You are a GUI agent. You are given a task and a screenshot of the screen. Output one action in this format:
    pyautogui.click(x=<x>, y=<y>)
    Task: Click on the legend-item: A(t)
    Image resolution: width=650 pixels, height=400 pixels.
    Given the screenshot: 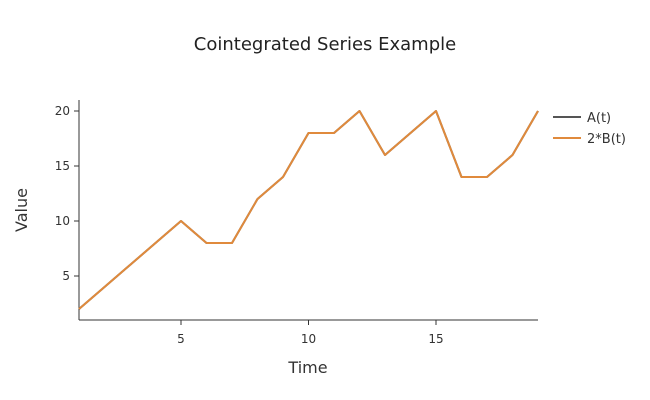 What is the action you would take?
    pyautogui.click(x=582, y=118)
    